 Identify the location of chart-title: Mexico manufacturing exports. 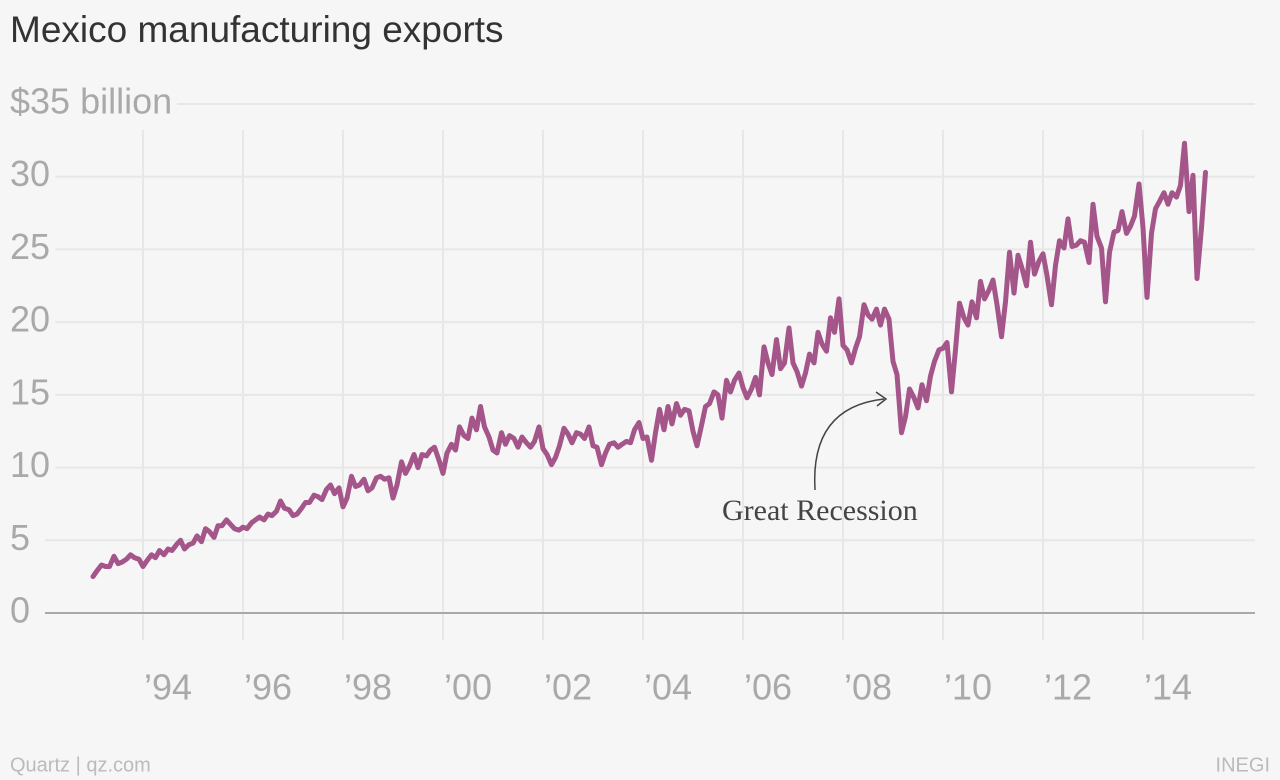
(257, 29).